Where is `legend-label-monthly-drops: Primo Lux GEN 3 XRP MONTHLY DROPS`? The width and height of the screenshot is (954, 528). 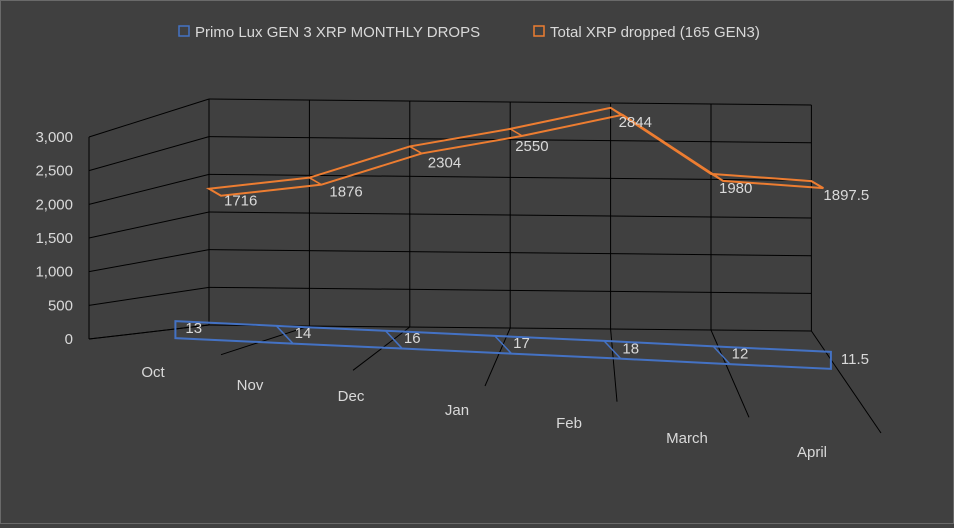
legend-label-monthly-drops: Primo Lux GEN 3 XRP MONTHLY DROPS is located at coordinates (337, 32).